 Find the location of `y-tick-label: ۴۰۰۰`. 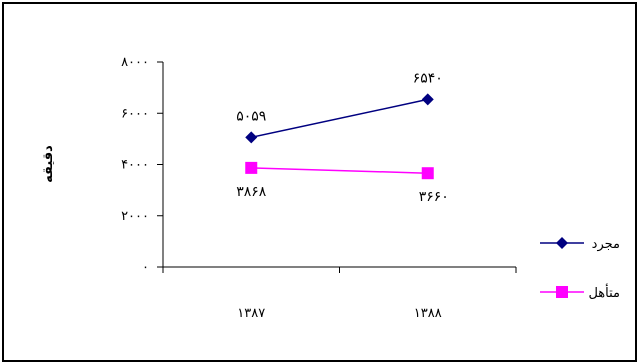

y-tick-label: ۴۰۰۰ is located at coordinates (135, 165).